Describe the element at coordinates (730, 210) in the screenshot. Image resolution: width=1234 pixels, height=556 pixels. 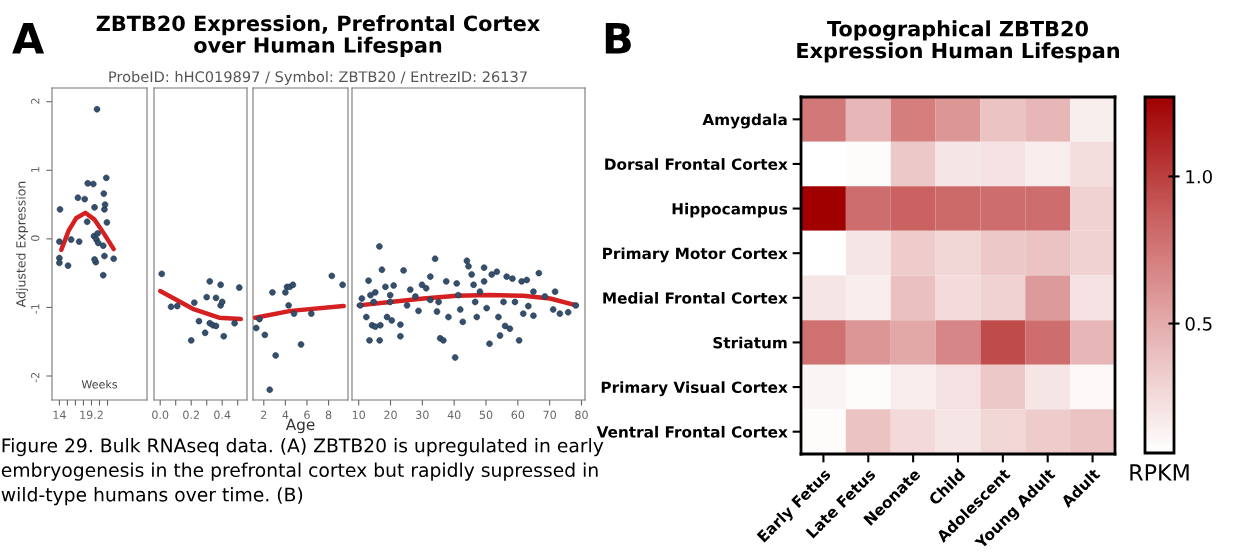
I see `y-tick-label: Hippocampus` at that location.